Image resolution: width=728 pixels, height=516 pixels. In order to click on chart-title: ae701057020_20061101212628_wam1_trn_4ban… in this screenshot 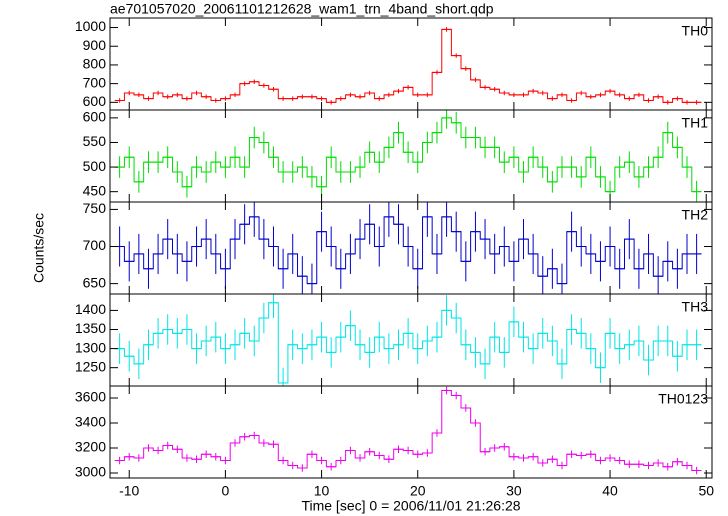, I will do `click(302, 9)`.